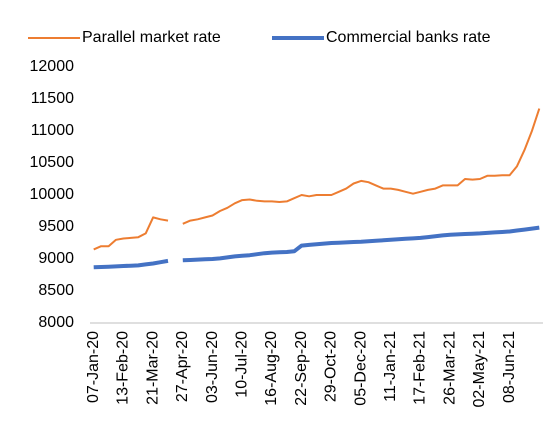 The width and height of the screenshot is (544, 435). Describe the element at coordinates (479, 369) in the screenshot. I see `x-tick-label: 02-May-21` at that location.